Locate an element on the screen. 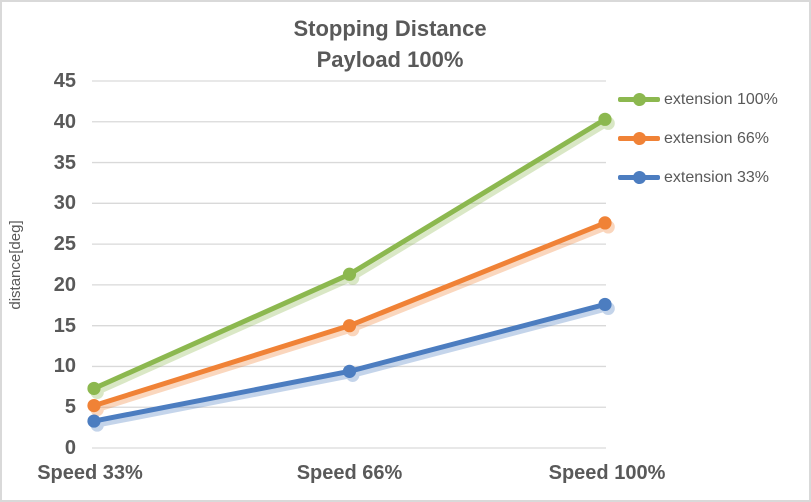  legend-item: extension 33% is located at coordinates (698, 177).